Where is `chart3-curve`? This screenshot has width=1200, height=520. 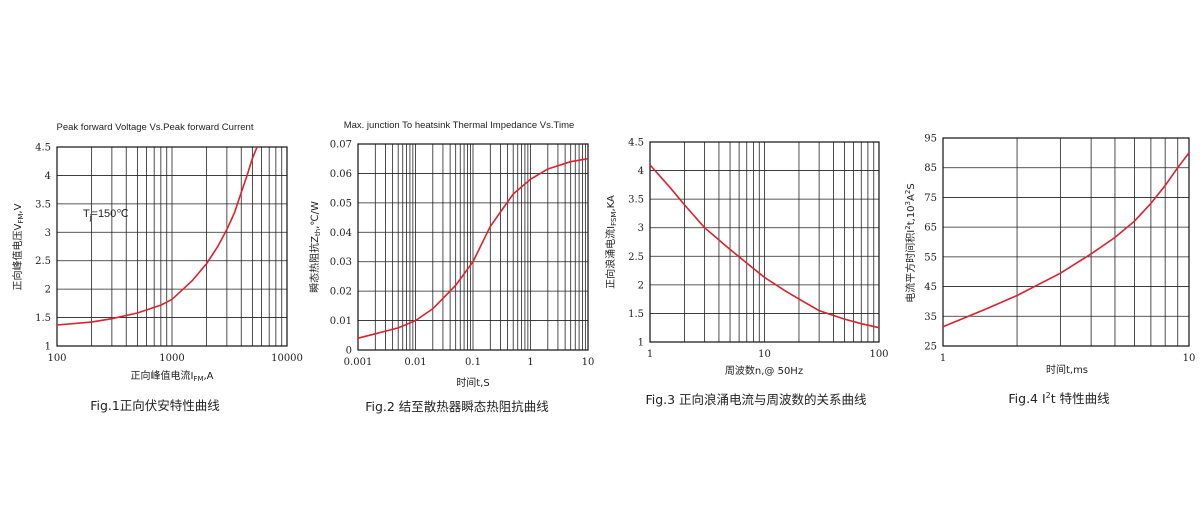
chart3-curve is located at coordinates (764, 246).